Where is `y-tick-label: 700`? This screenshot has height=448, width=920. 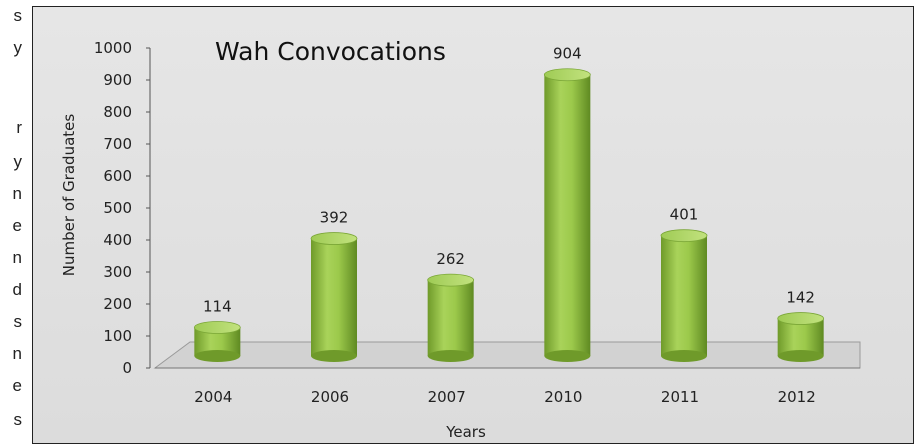
y-tick-label: 700 is located at coordinates (117, 144).